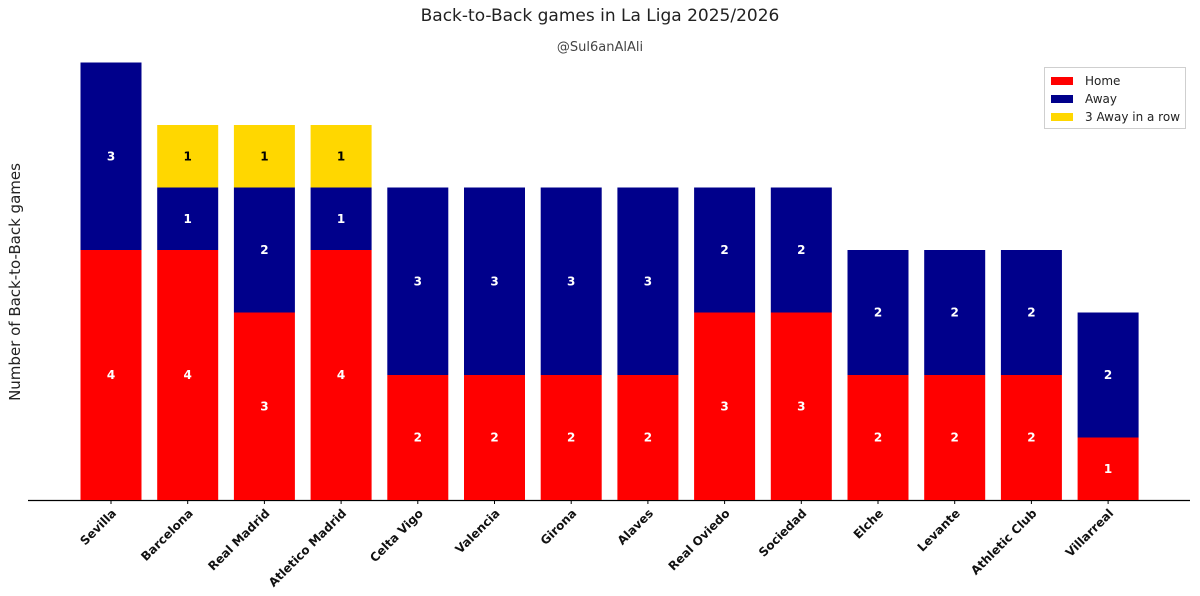 The width and height of the screenshot is (1200, 596). I want to click on bar-athletic-club-home, so click(1031, 437).